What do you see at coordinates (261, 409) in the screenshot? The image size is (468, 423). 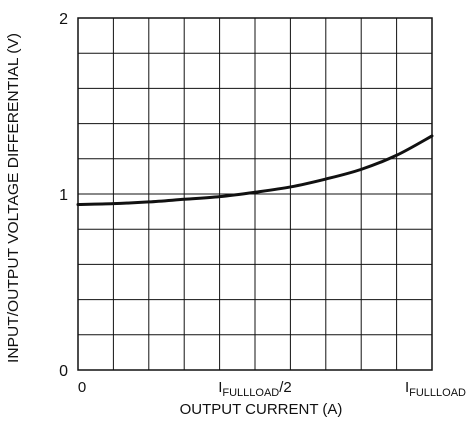 I see `x-axis-label: OUTPUT CURRENT (A)` at bounding box center [261, 409].